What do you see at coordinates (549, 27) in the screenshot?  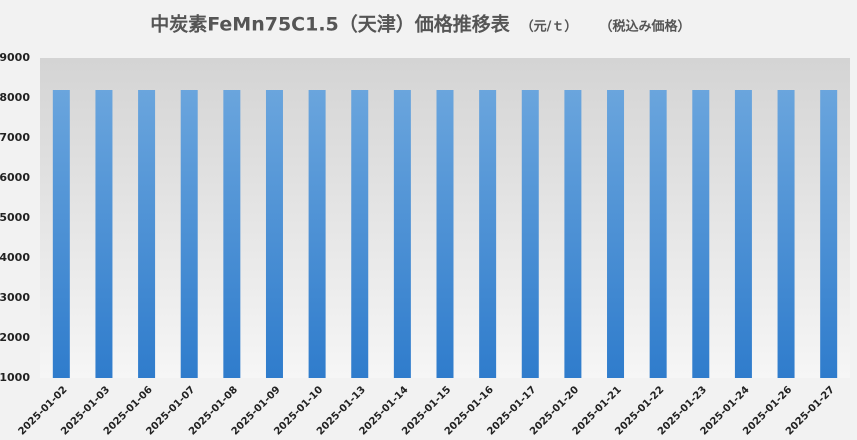 I see `chart-unit: （元/ｔ）` at bounding box center [549, 27].